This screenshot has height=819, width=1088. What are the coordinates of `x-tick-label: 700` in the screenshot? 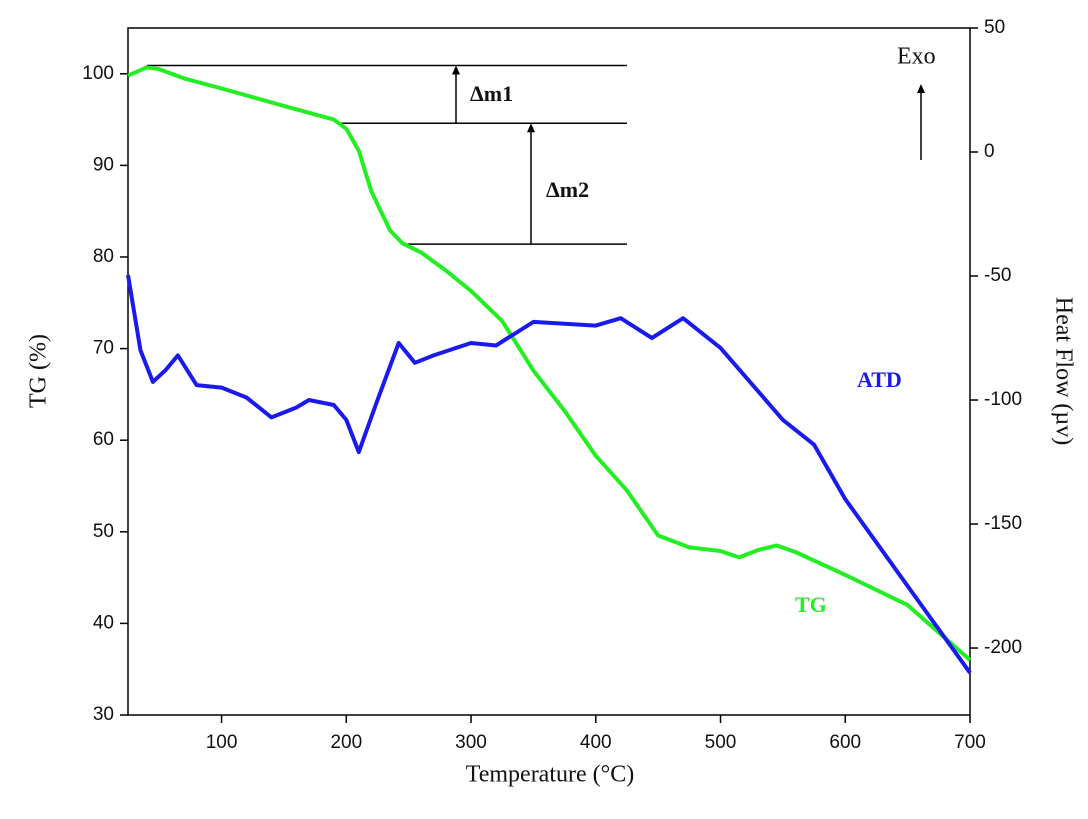 It's located at (970, 742).